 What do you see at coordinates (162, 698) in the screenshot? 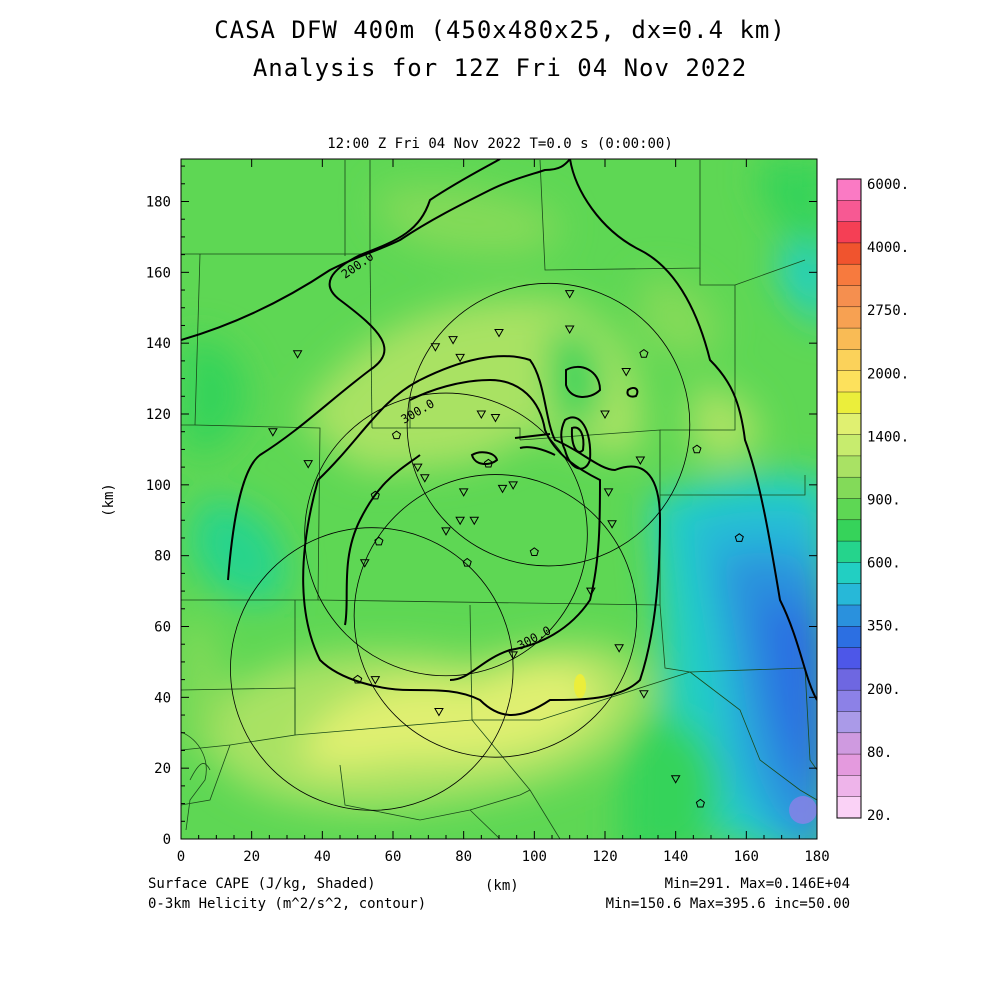
I see `y-tick-label: 40` at bounding box center [162, 698].